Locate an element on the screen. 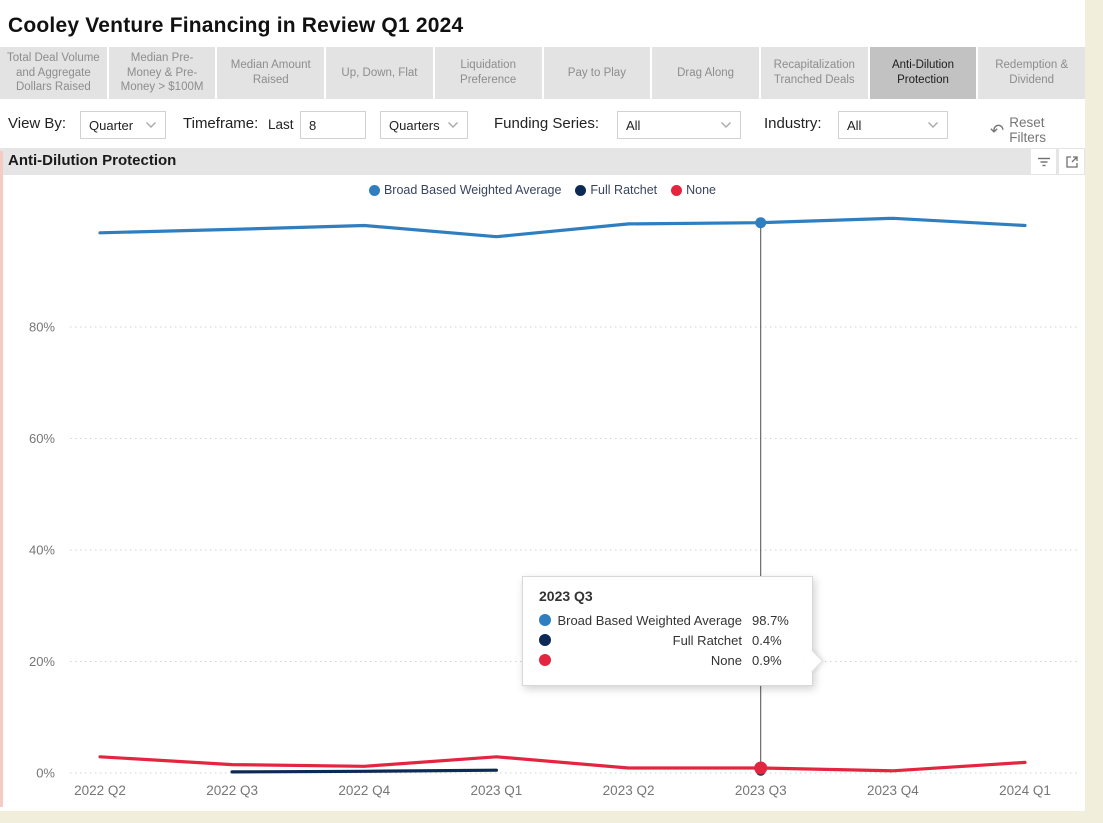 This screenshot has height=823, width=1103. tooltip-series-value: 0.9% is located at coordinates (767, 660).